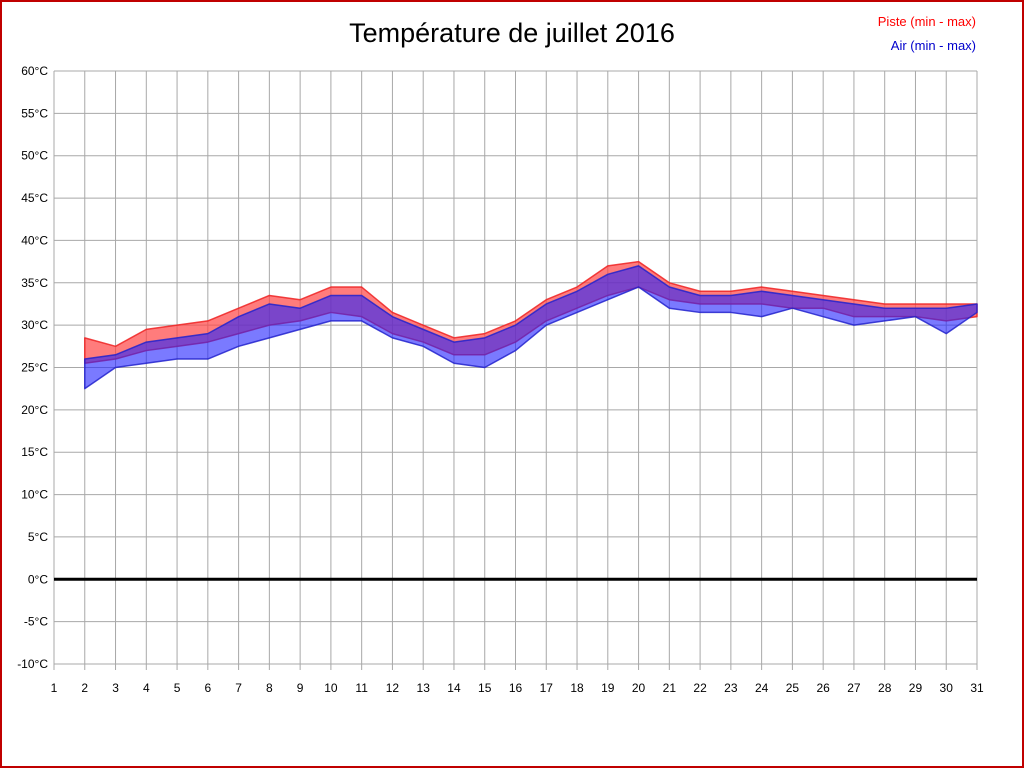  What do you see at coordinates (177, 688) in the screenshot?
I see `x-tick-label: 5` at bounding box center [177, 688].